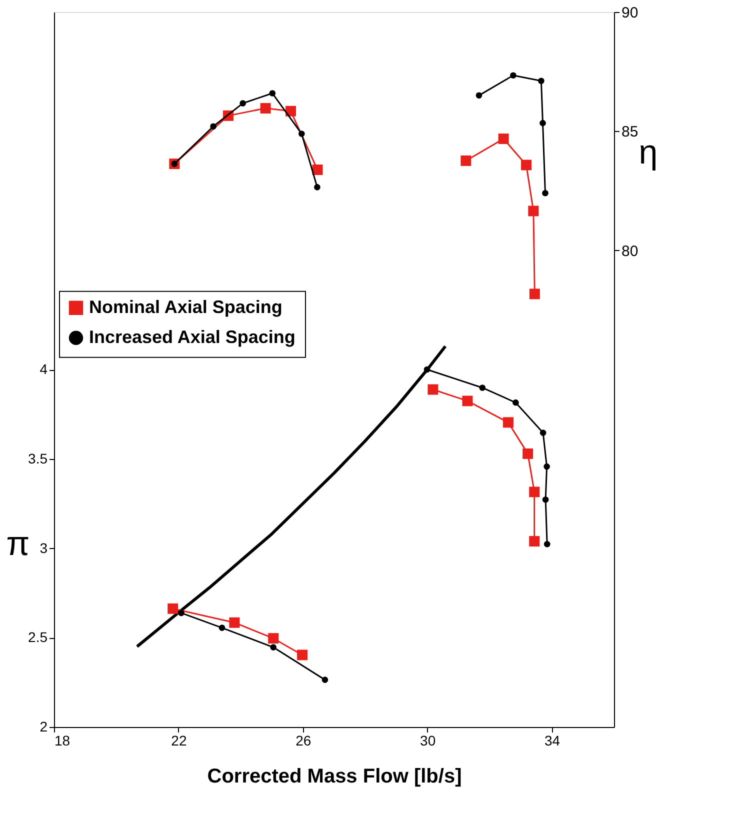  What do you see at coordinates (648, 152) in the screenshot?
I see `y2-axis-title: η` at bounding box center [648, 152].